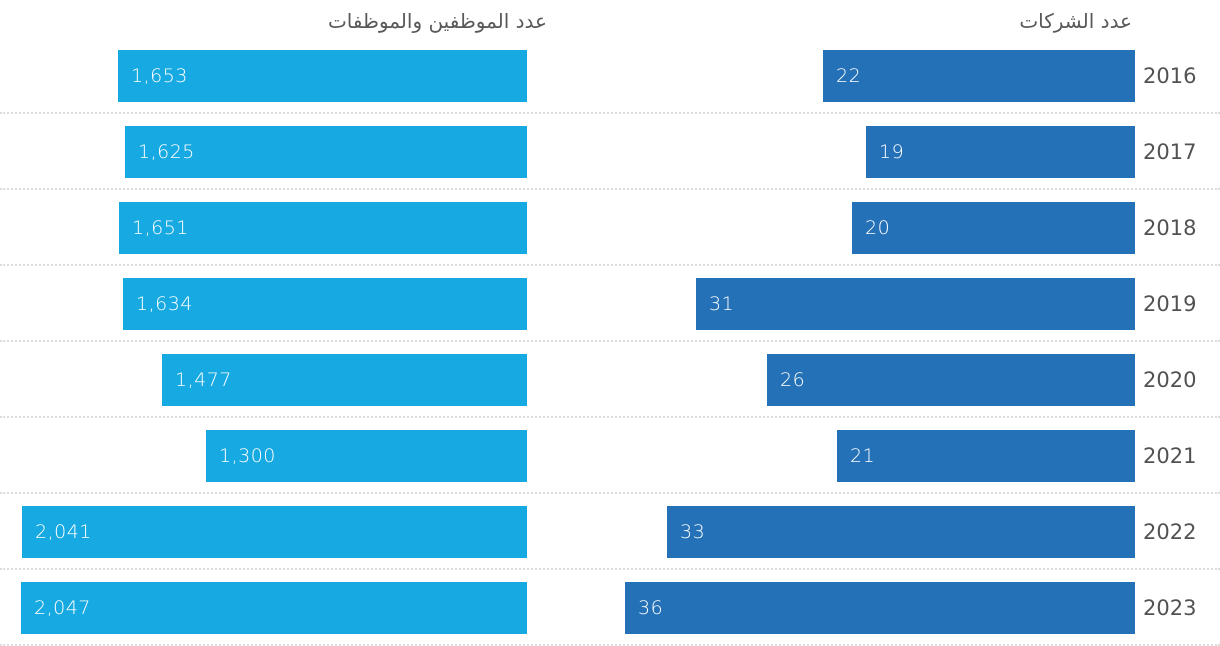 The image size is (1220, 646). I want to click on chart-row-2021: 1,300 21 2021, so click(610, 456).